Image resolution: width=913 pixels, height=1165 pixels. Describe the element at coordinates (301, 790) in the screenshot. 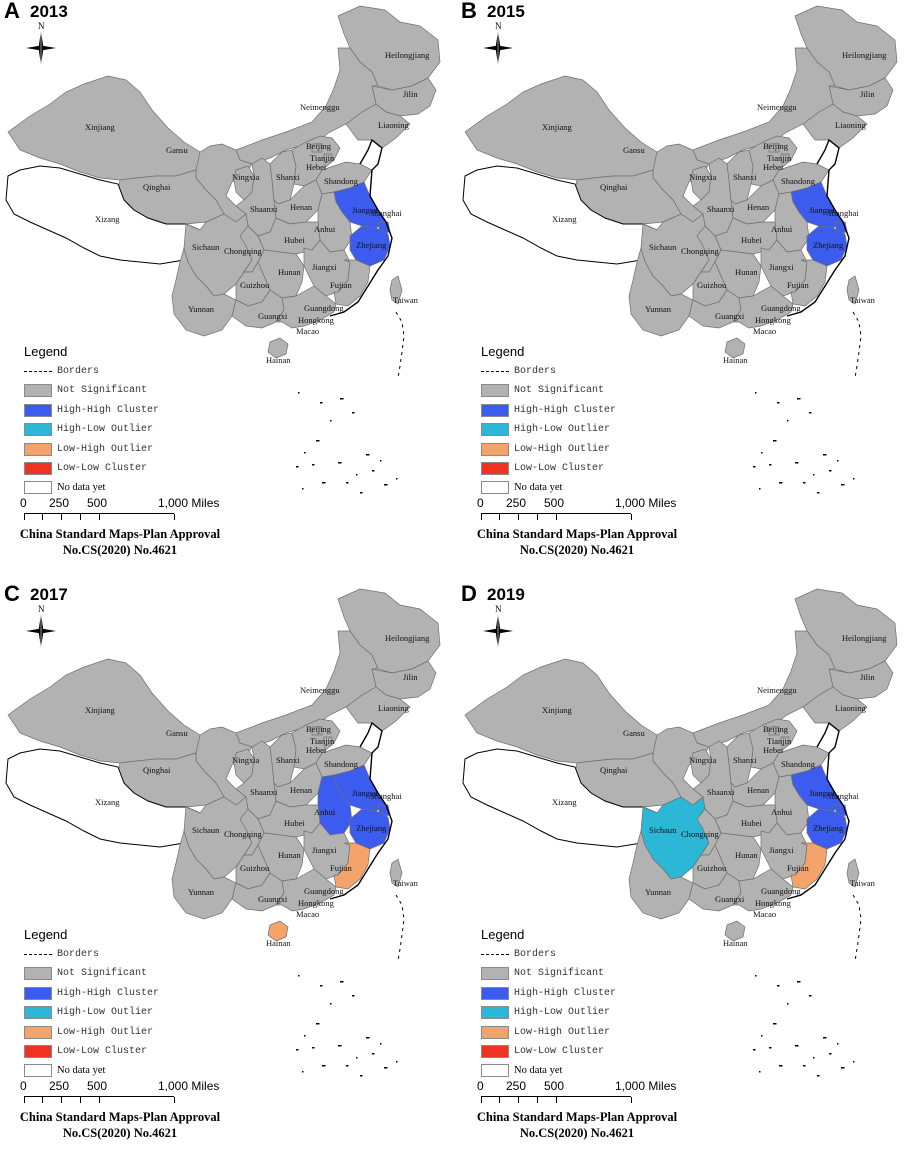

I see `province-label-henan: Henan` at that location.